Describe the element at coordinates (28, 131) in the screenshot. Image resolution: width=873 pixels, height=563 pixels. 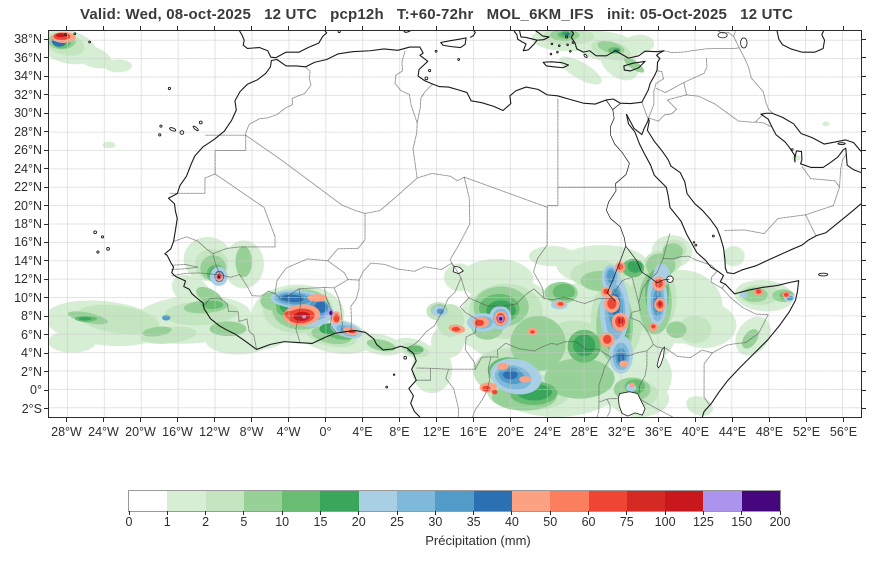
I see `lat-tick-label: 28°N` at that location.